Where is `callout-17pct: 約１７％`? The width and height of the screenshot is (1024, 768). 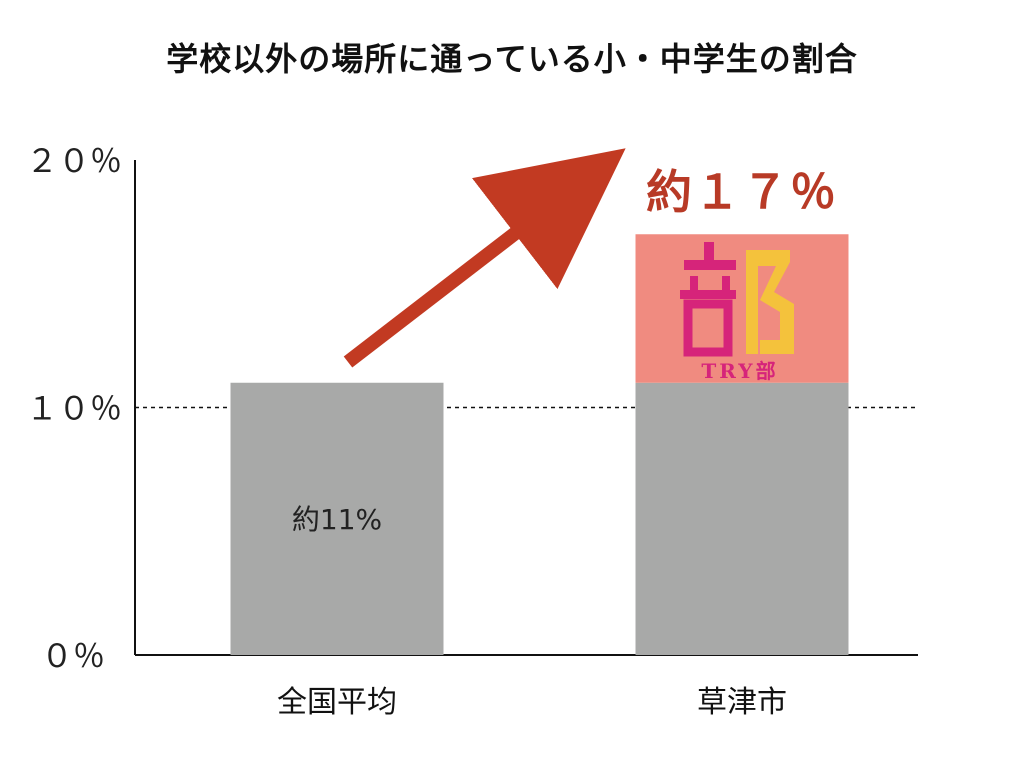 callout-17pct: 約１７％ is located at coordinates (742, 192).